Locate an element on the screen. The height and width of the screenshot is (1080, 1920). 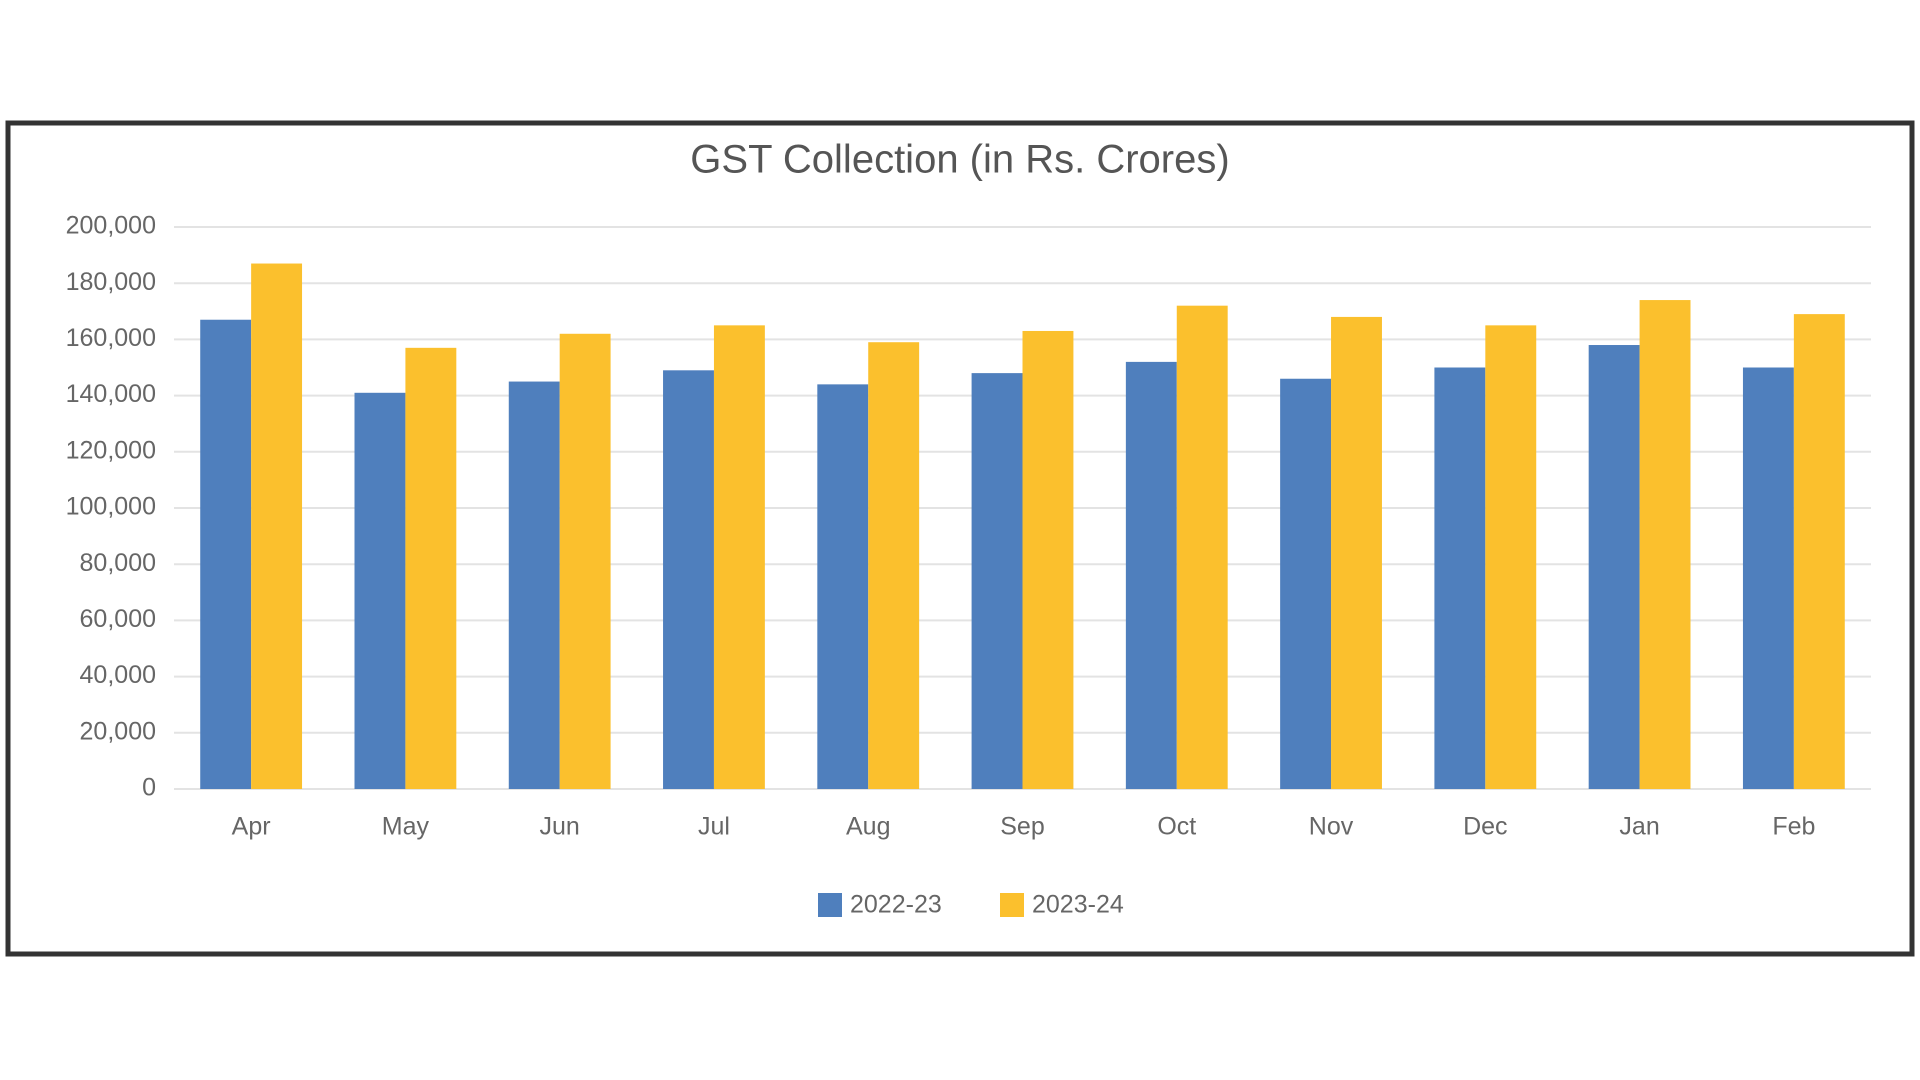
y-tick-label: 60,000 is located at coordinates (118, 619).